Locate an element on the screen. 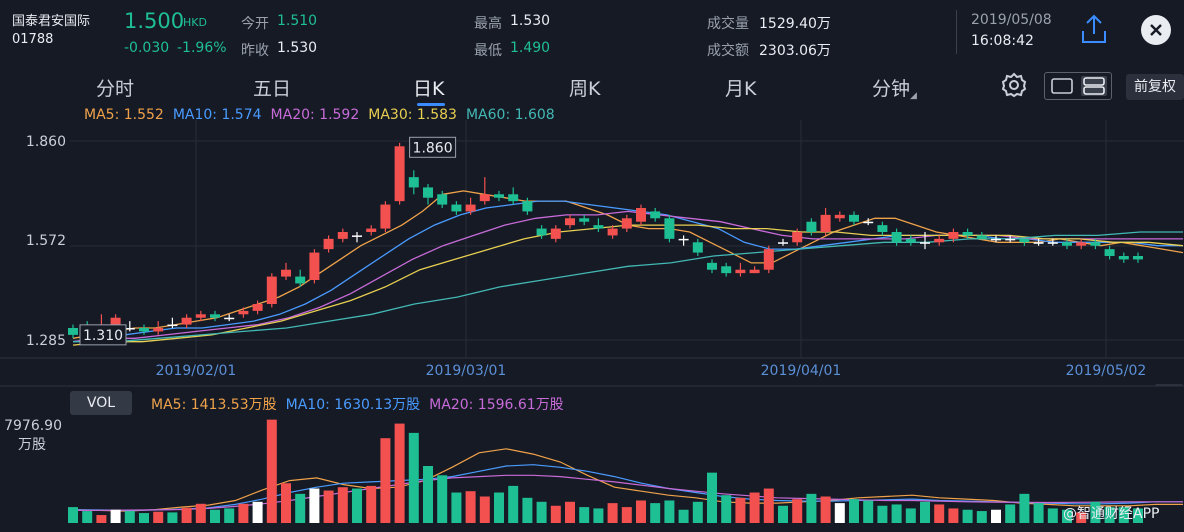  close-icon is located at coordinates (1156, 30).